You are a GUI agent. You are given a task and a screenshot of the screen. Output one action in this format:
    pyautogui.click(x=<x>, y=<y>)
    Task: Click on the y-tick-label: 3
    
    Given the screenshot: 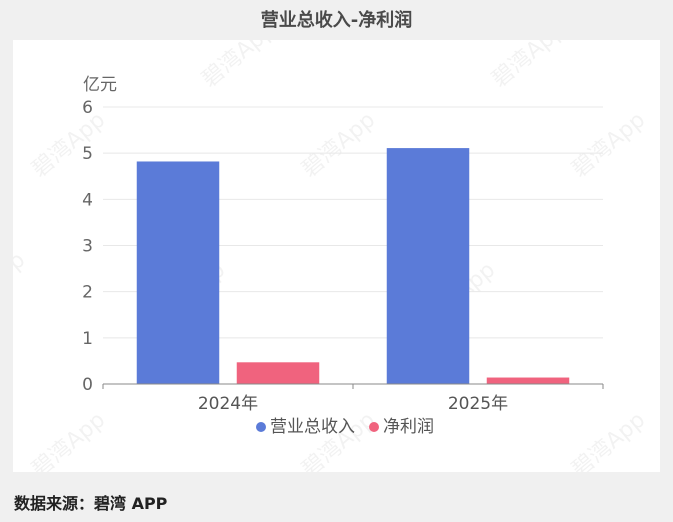 What is the action you would take?
    pyautogui.click(x=87, y=247)
    